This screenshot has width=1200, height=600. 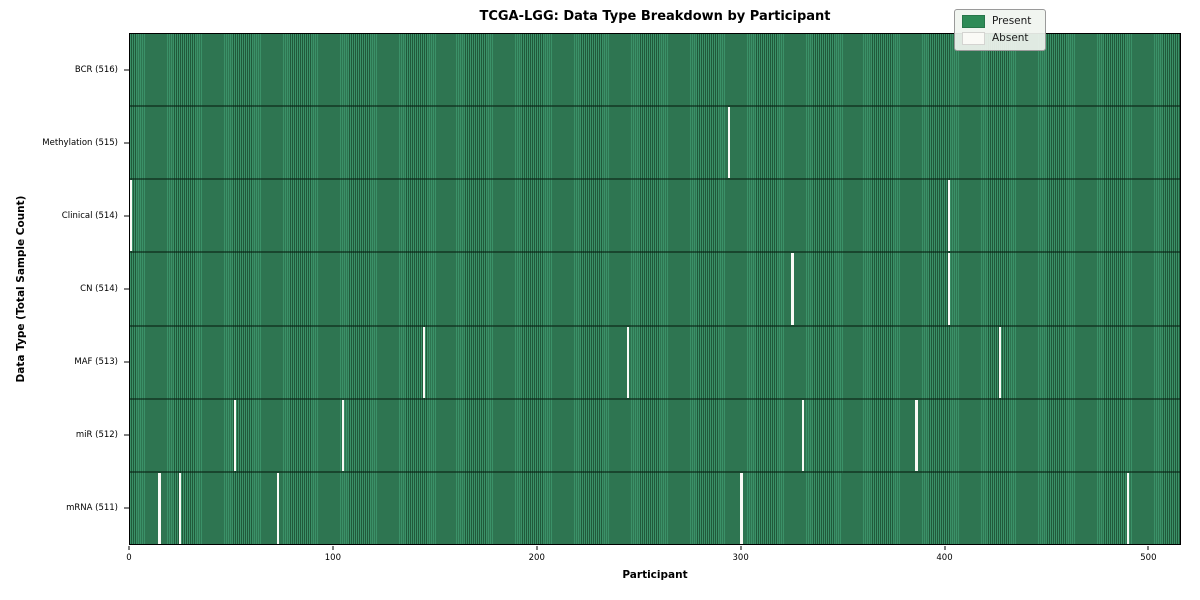 I want to click on y-axis-ticks, so click(x=126, y=289).